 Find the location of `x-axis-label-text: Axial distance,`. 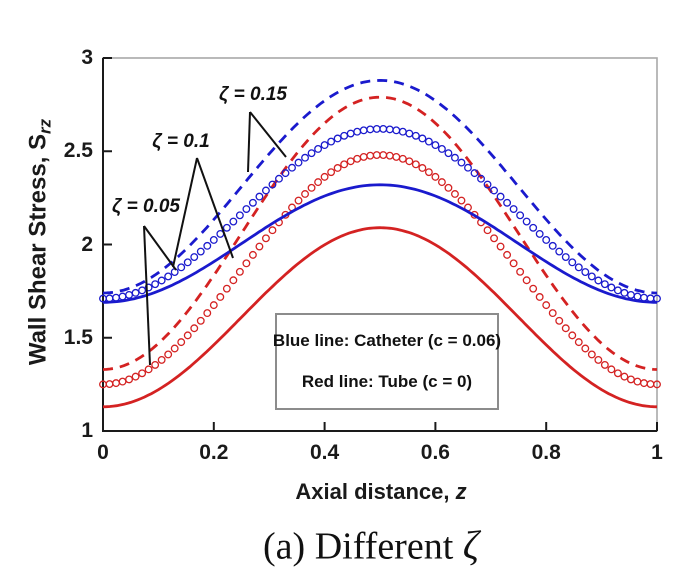

x-axis-label-text: Axial distance, is located at coordinates (375, 491).